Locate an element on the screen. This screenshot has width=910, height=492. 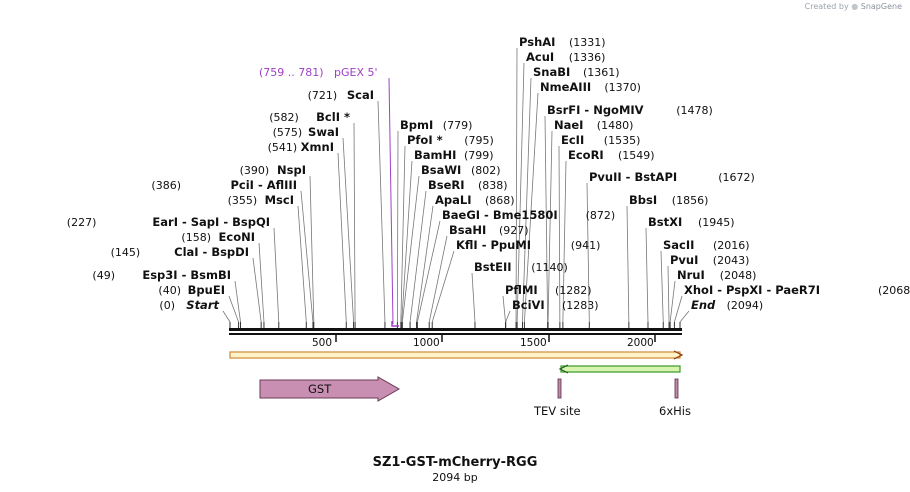
site-label: (1336) AcuI is located at coordinates (565, 57).